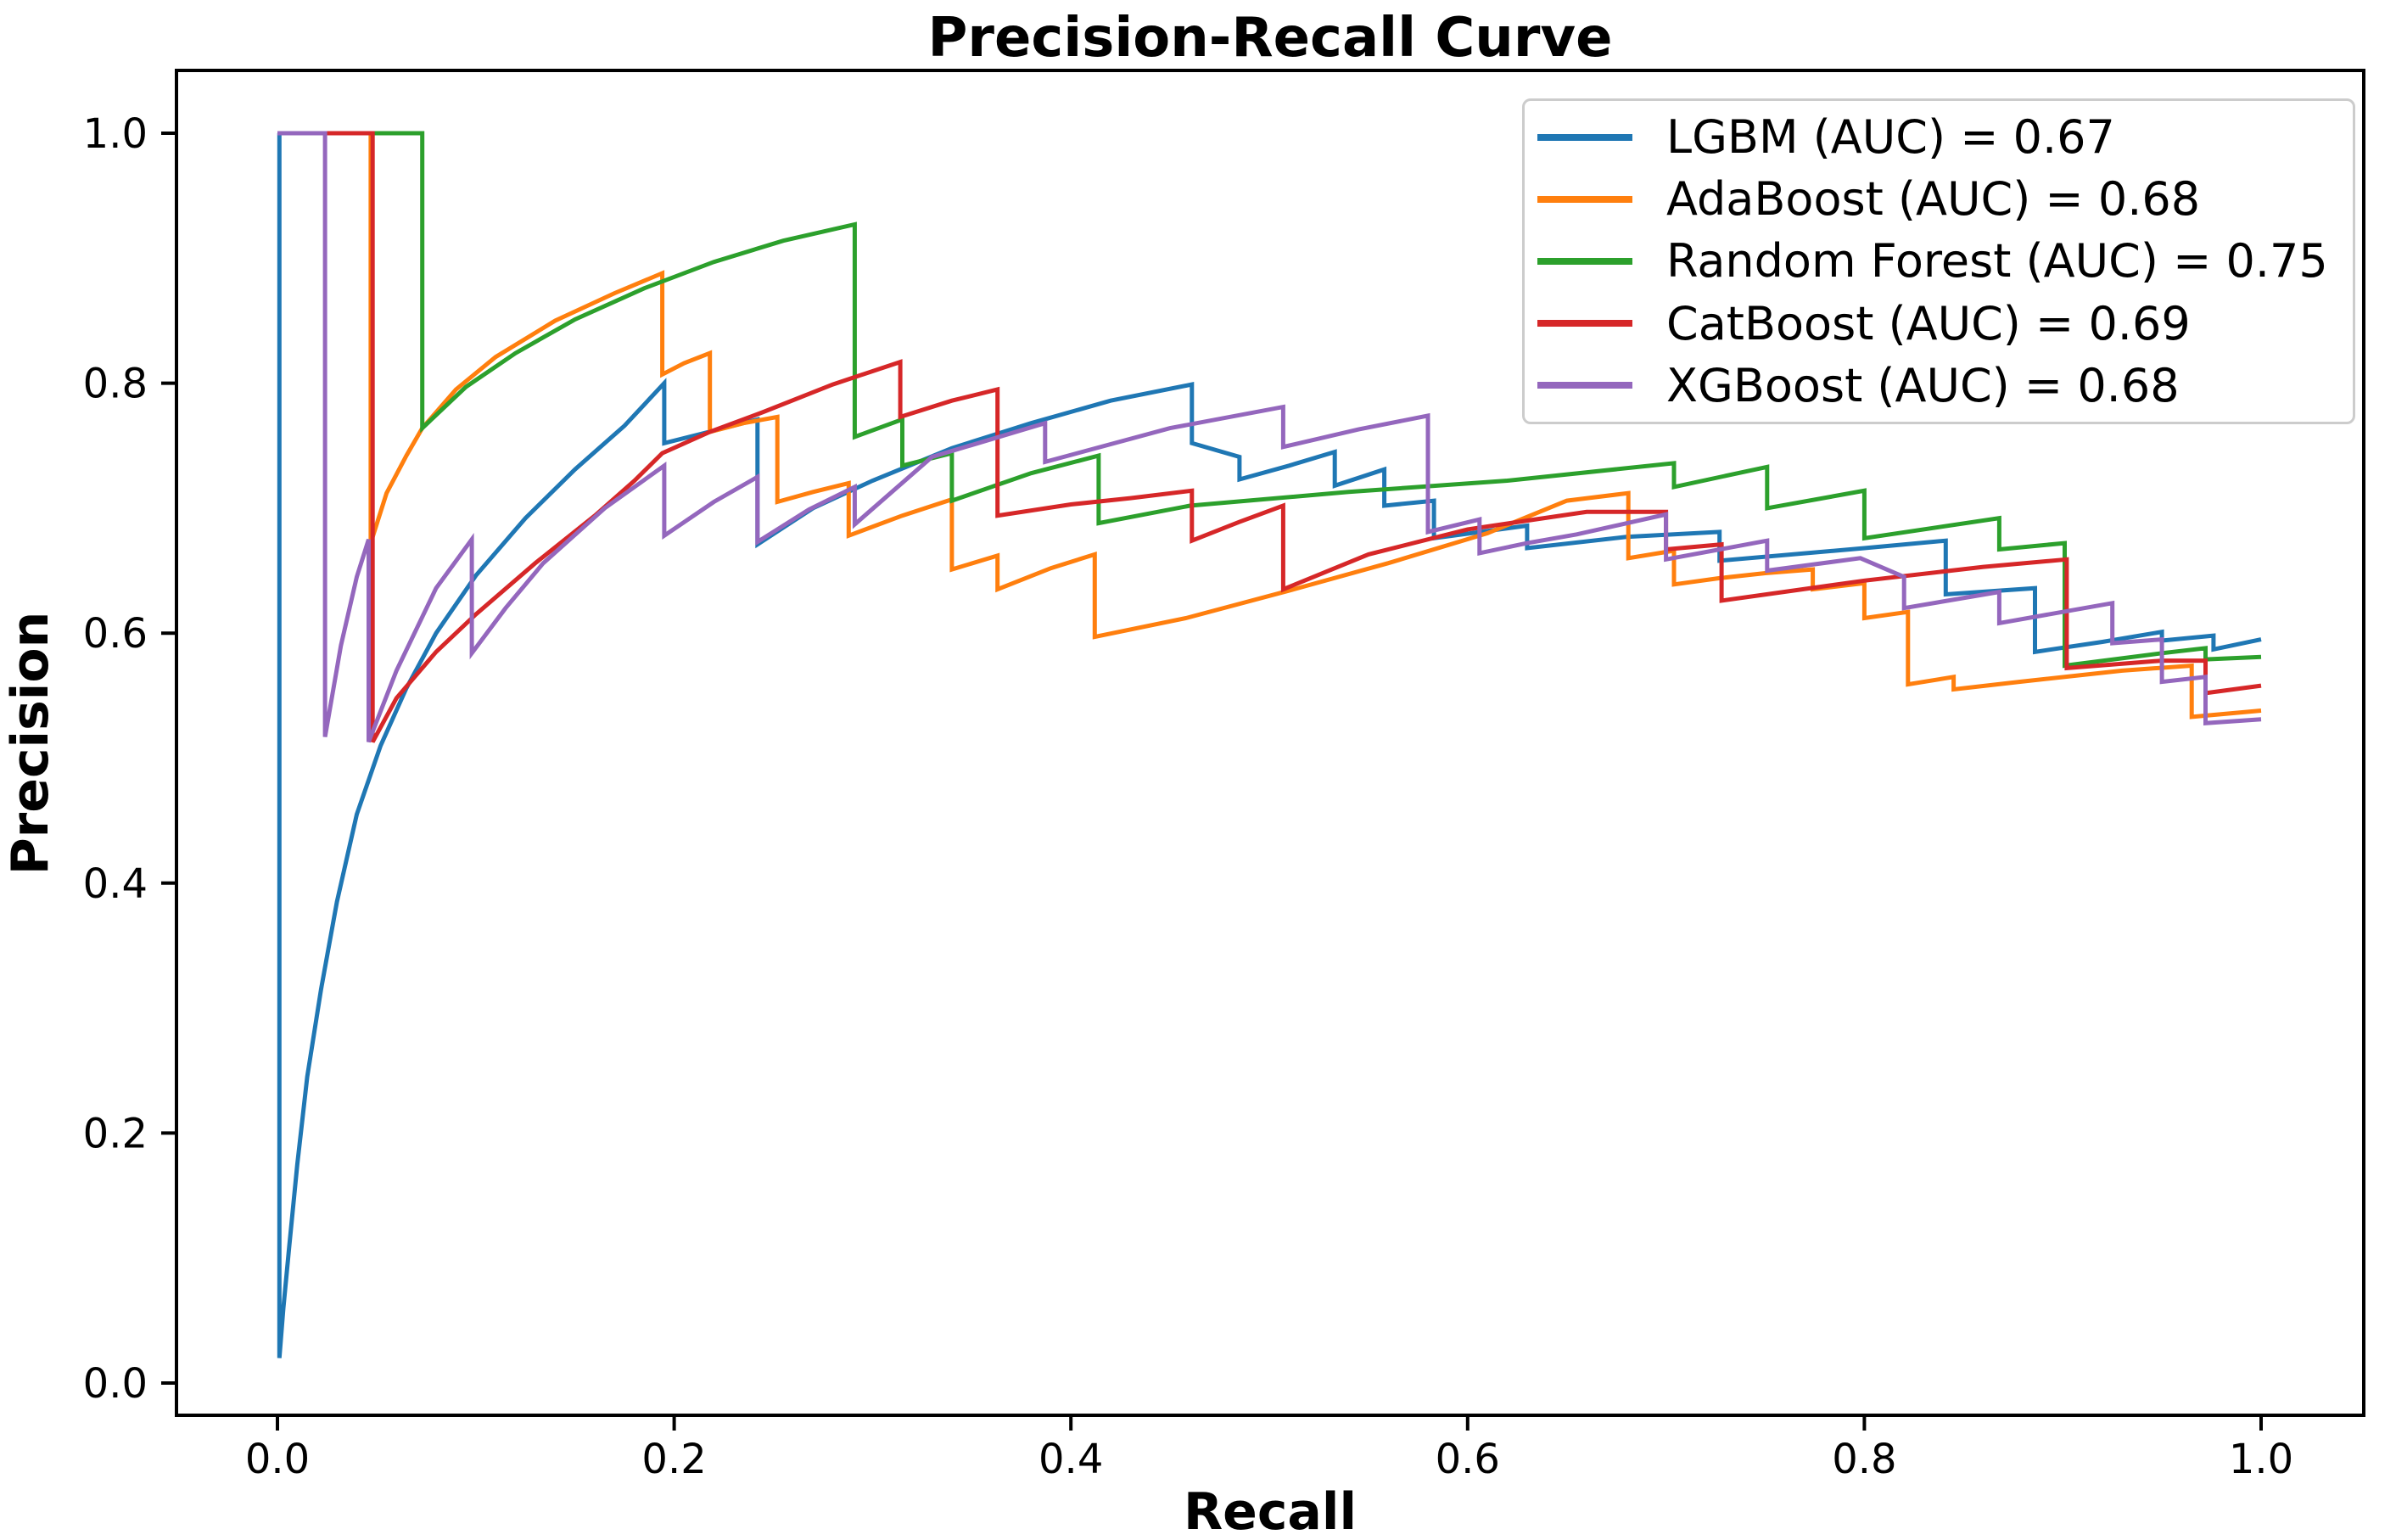  I want to click on legend-item-adaboost: AdaBoost (AUC) = 0.68, so click(1939, 199).